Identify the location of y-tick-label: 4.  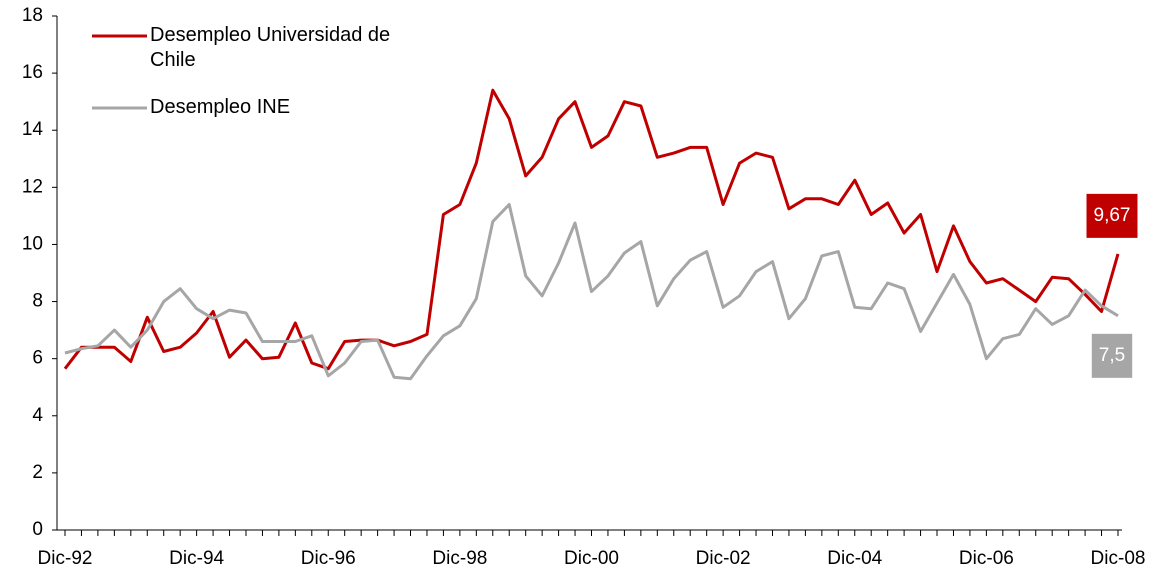
(37, 415).